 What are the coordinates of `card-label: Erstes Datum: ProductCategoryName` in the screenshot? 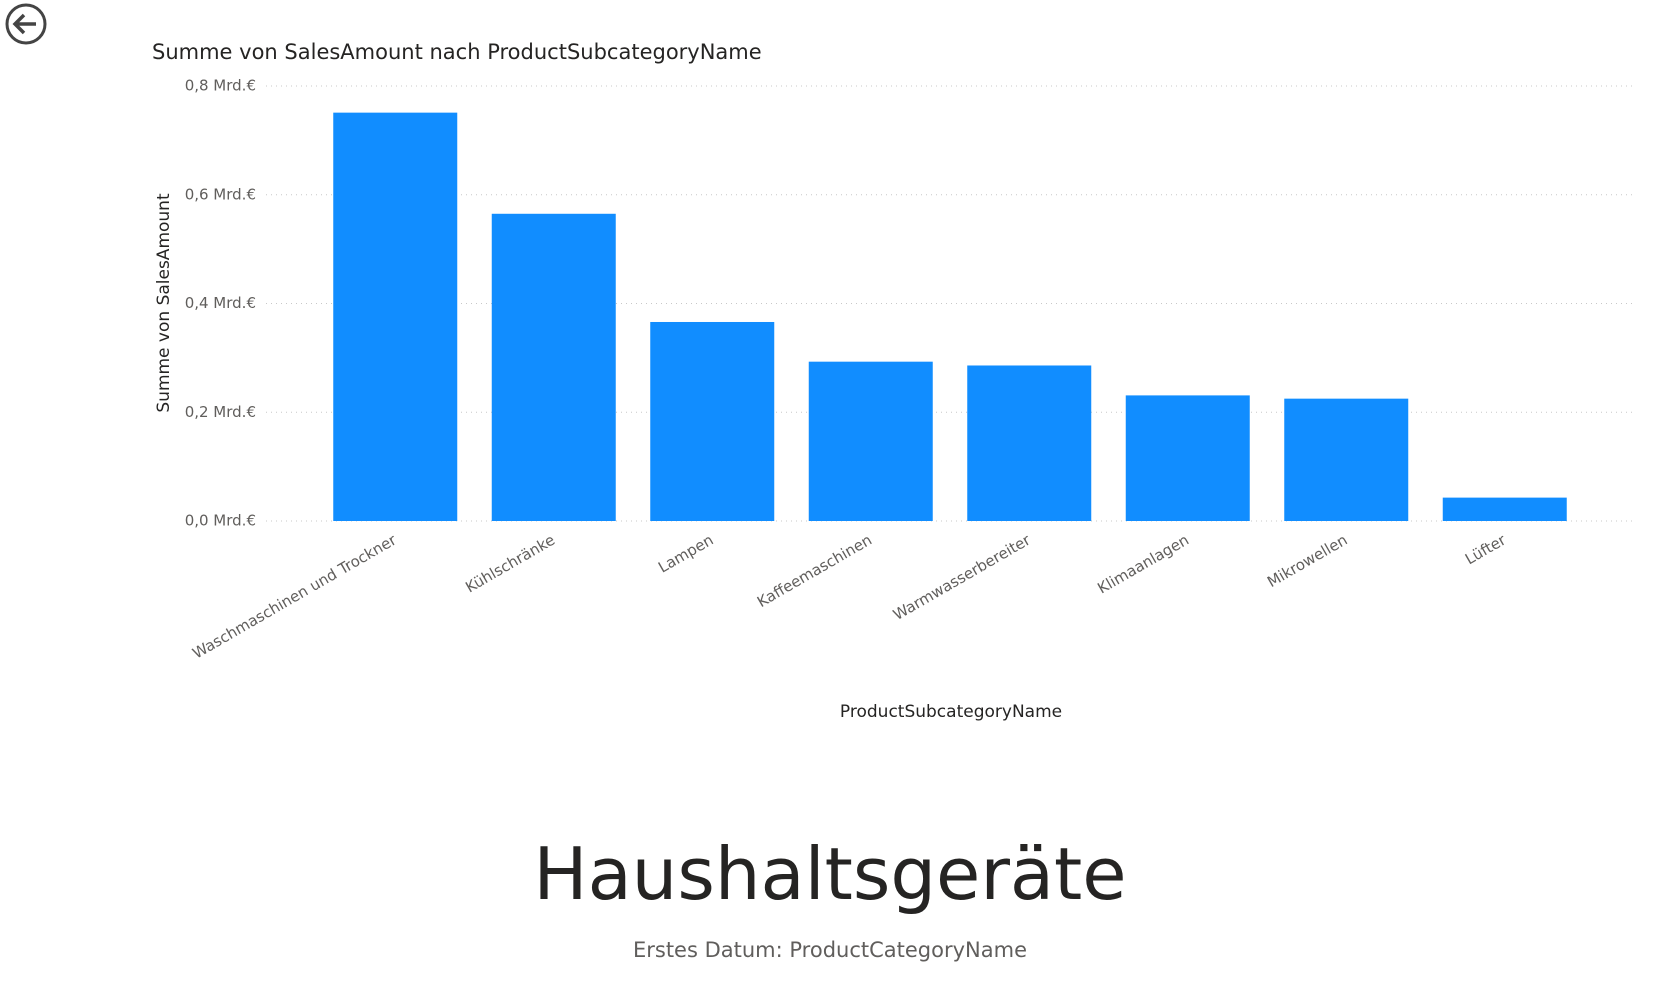 It's located at (830, 950).